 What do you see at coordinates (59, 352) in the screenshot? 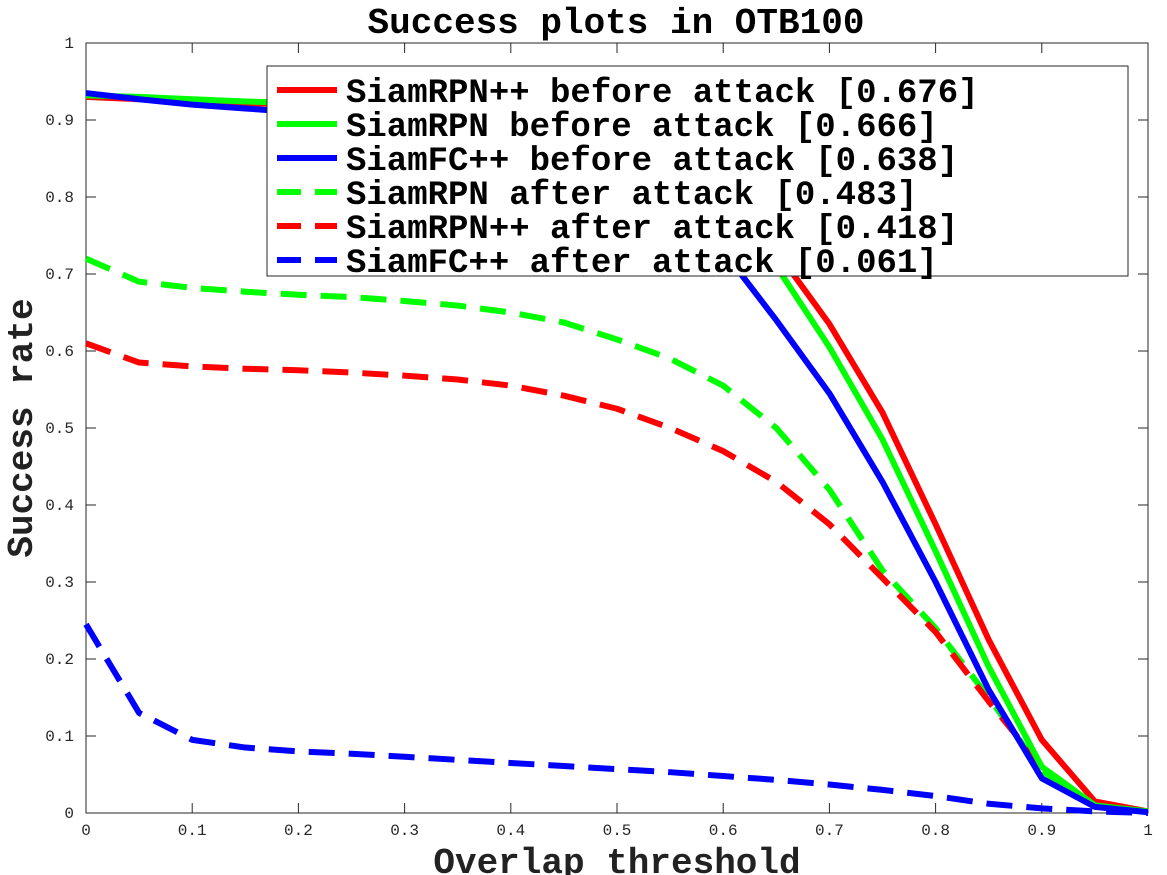
I see `y-tick-label-6: 0.6` at bounding box center [59, 352].